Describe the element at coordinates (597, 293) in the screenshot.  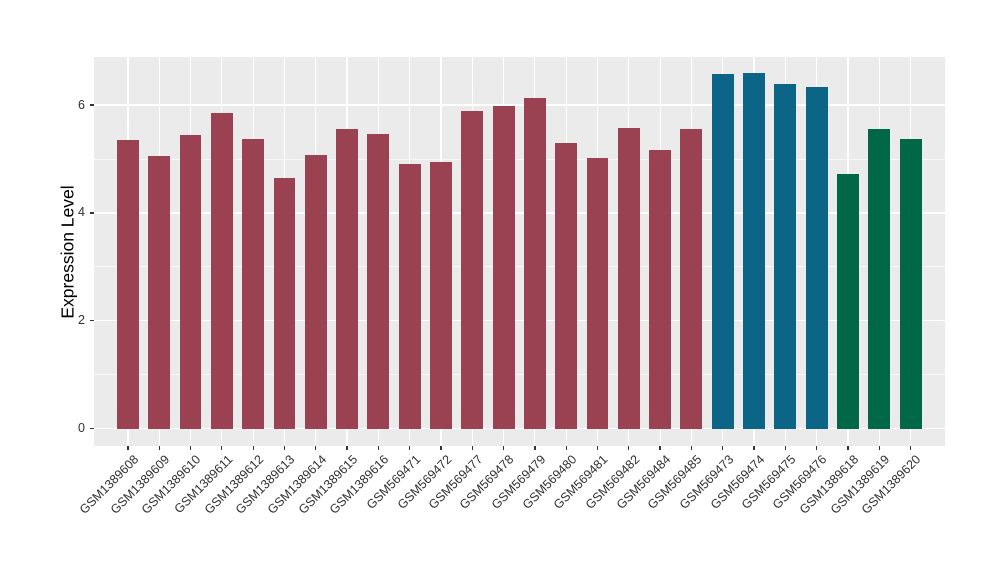
I see `bar-GSM569481` at that location.